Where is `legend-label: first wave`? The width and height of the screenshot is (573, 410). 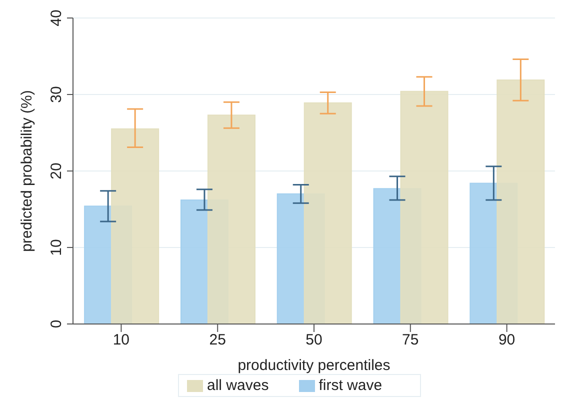 legend-label: first wave is located at coordinates (350, 385).